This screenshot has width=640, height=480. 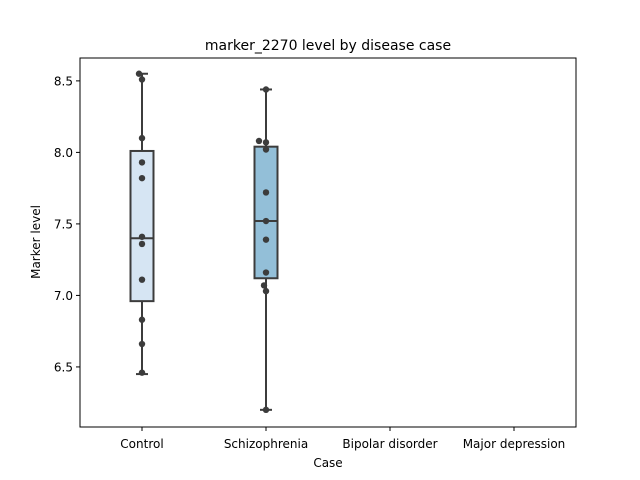 I want to click on x-tick-label: Major depression, so click(x=514, y=444).